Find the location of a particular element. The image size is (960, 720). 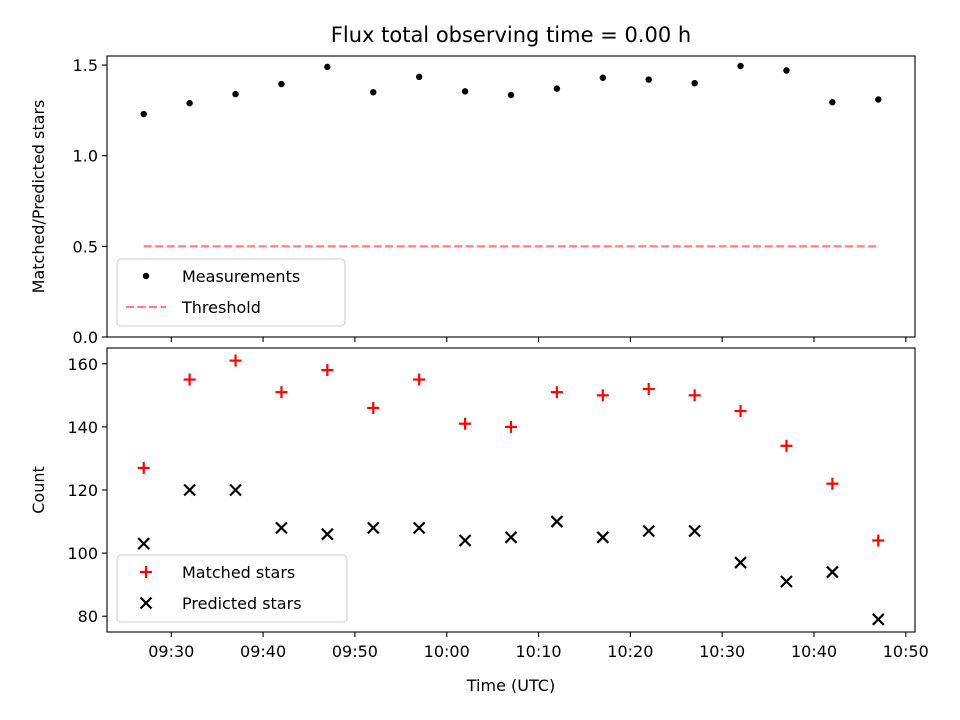

x-tick-label: 10:00 is located at coordinates (447, 651).